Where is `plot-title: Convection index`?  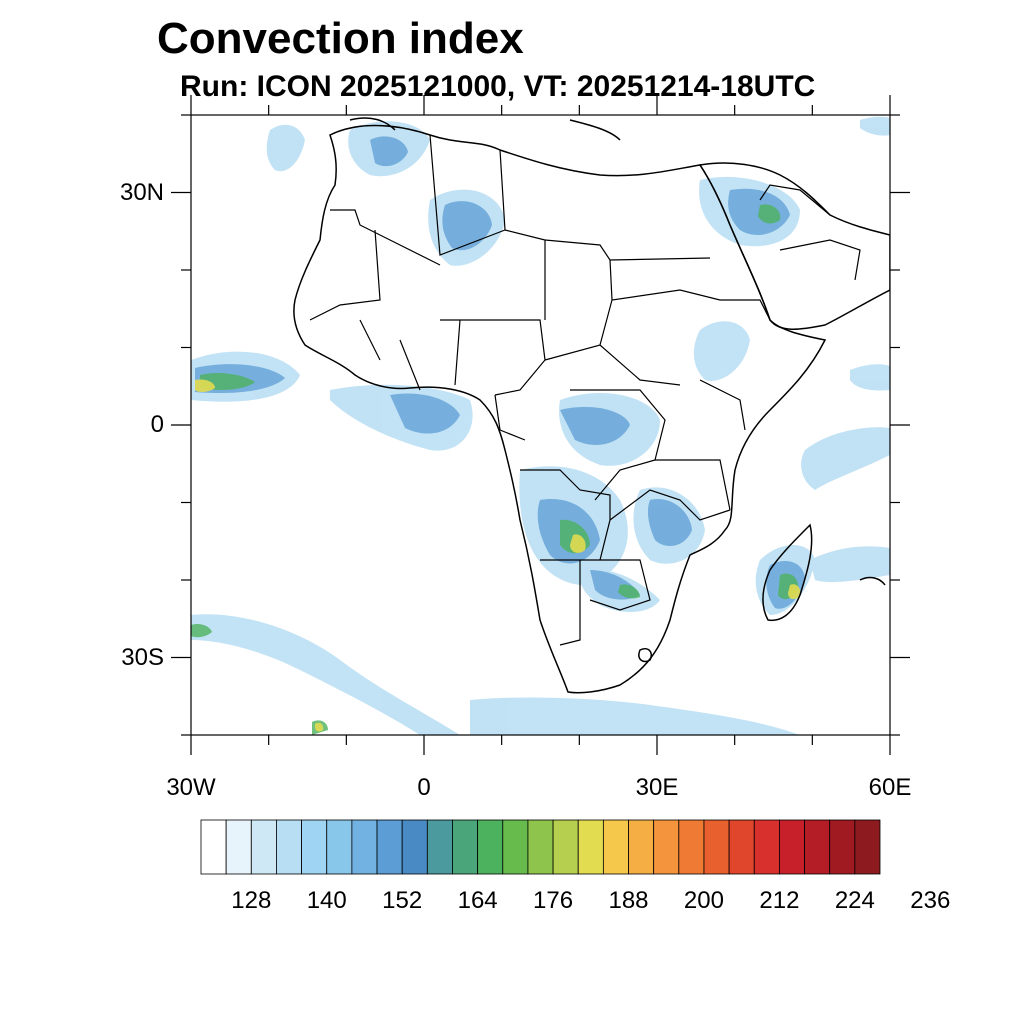 plot-title: Convection index is located at coordinates (340, 38).